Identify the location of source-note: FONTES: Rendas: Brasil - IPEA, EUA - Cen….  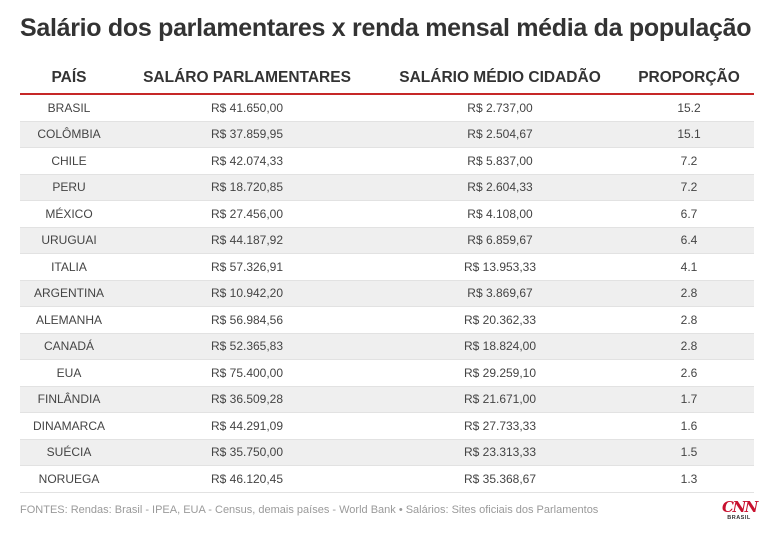
(309, 510).